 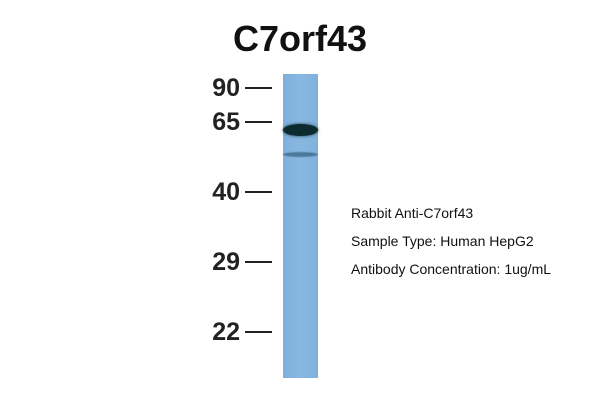 What do you see at coordinates (226, 122) in the screenshot?
I see `marker-label: 65` at bounding box center [226, 122].